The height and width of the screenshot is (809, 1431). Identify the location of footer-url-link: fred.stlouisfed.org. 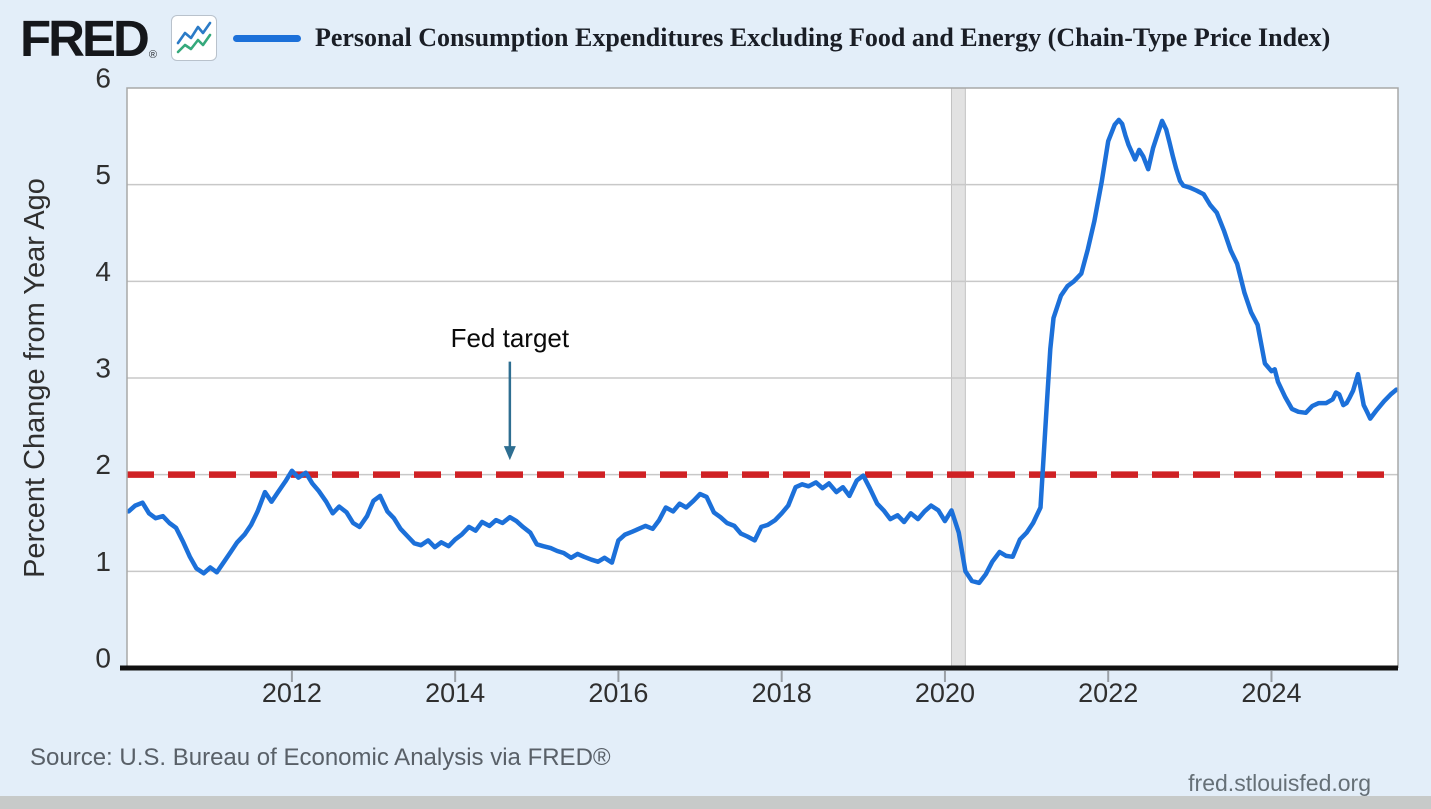
(1279, 783).